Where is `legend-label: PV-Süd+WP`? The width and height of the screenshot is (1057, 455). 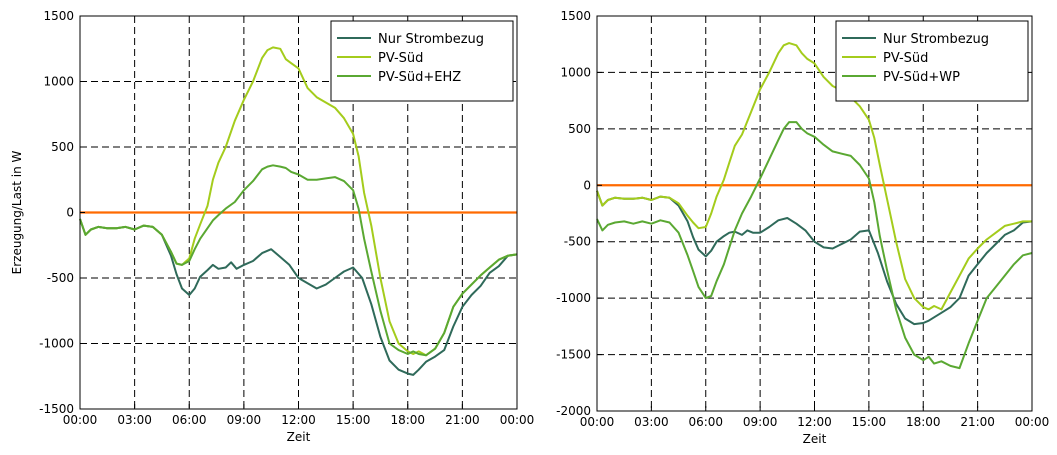
legend-label: PV-Süd+WP is located at coordinates (921, 77).